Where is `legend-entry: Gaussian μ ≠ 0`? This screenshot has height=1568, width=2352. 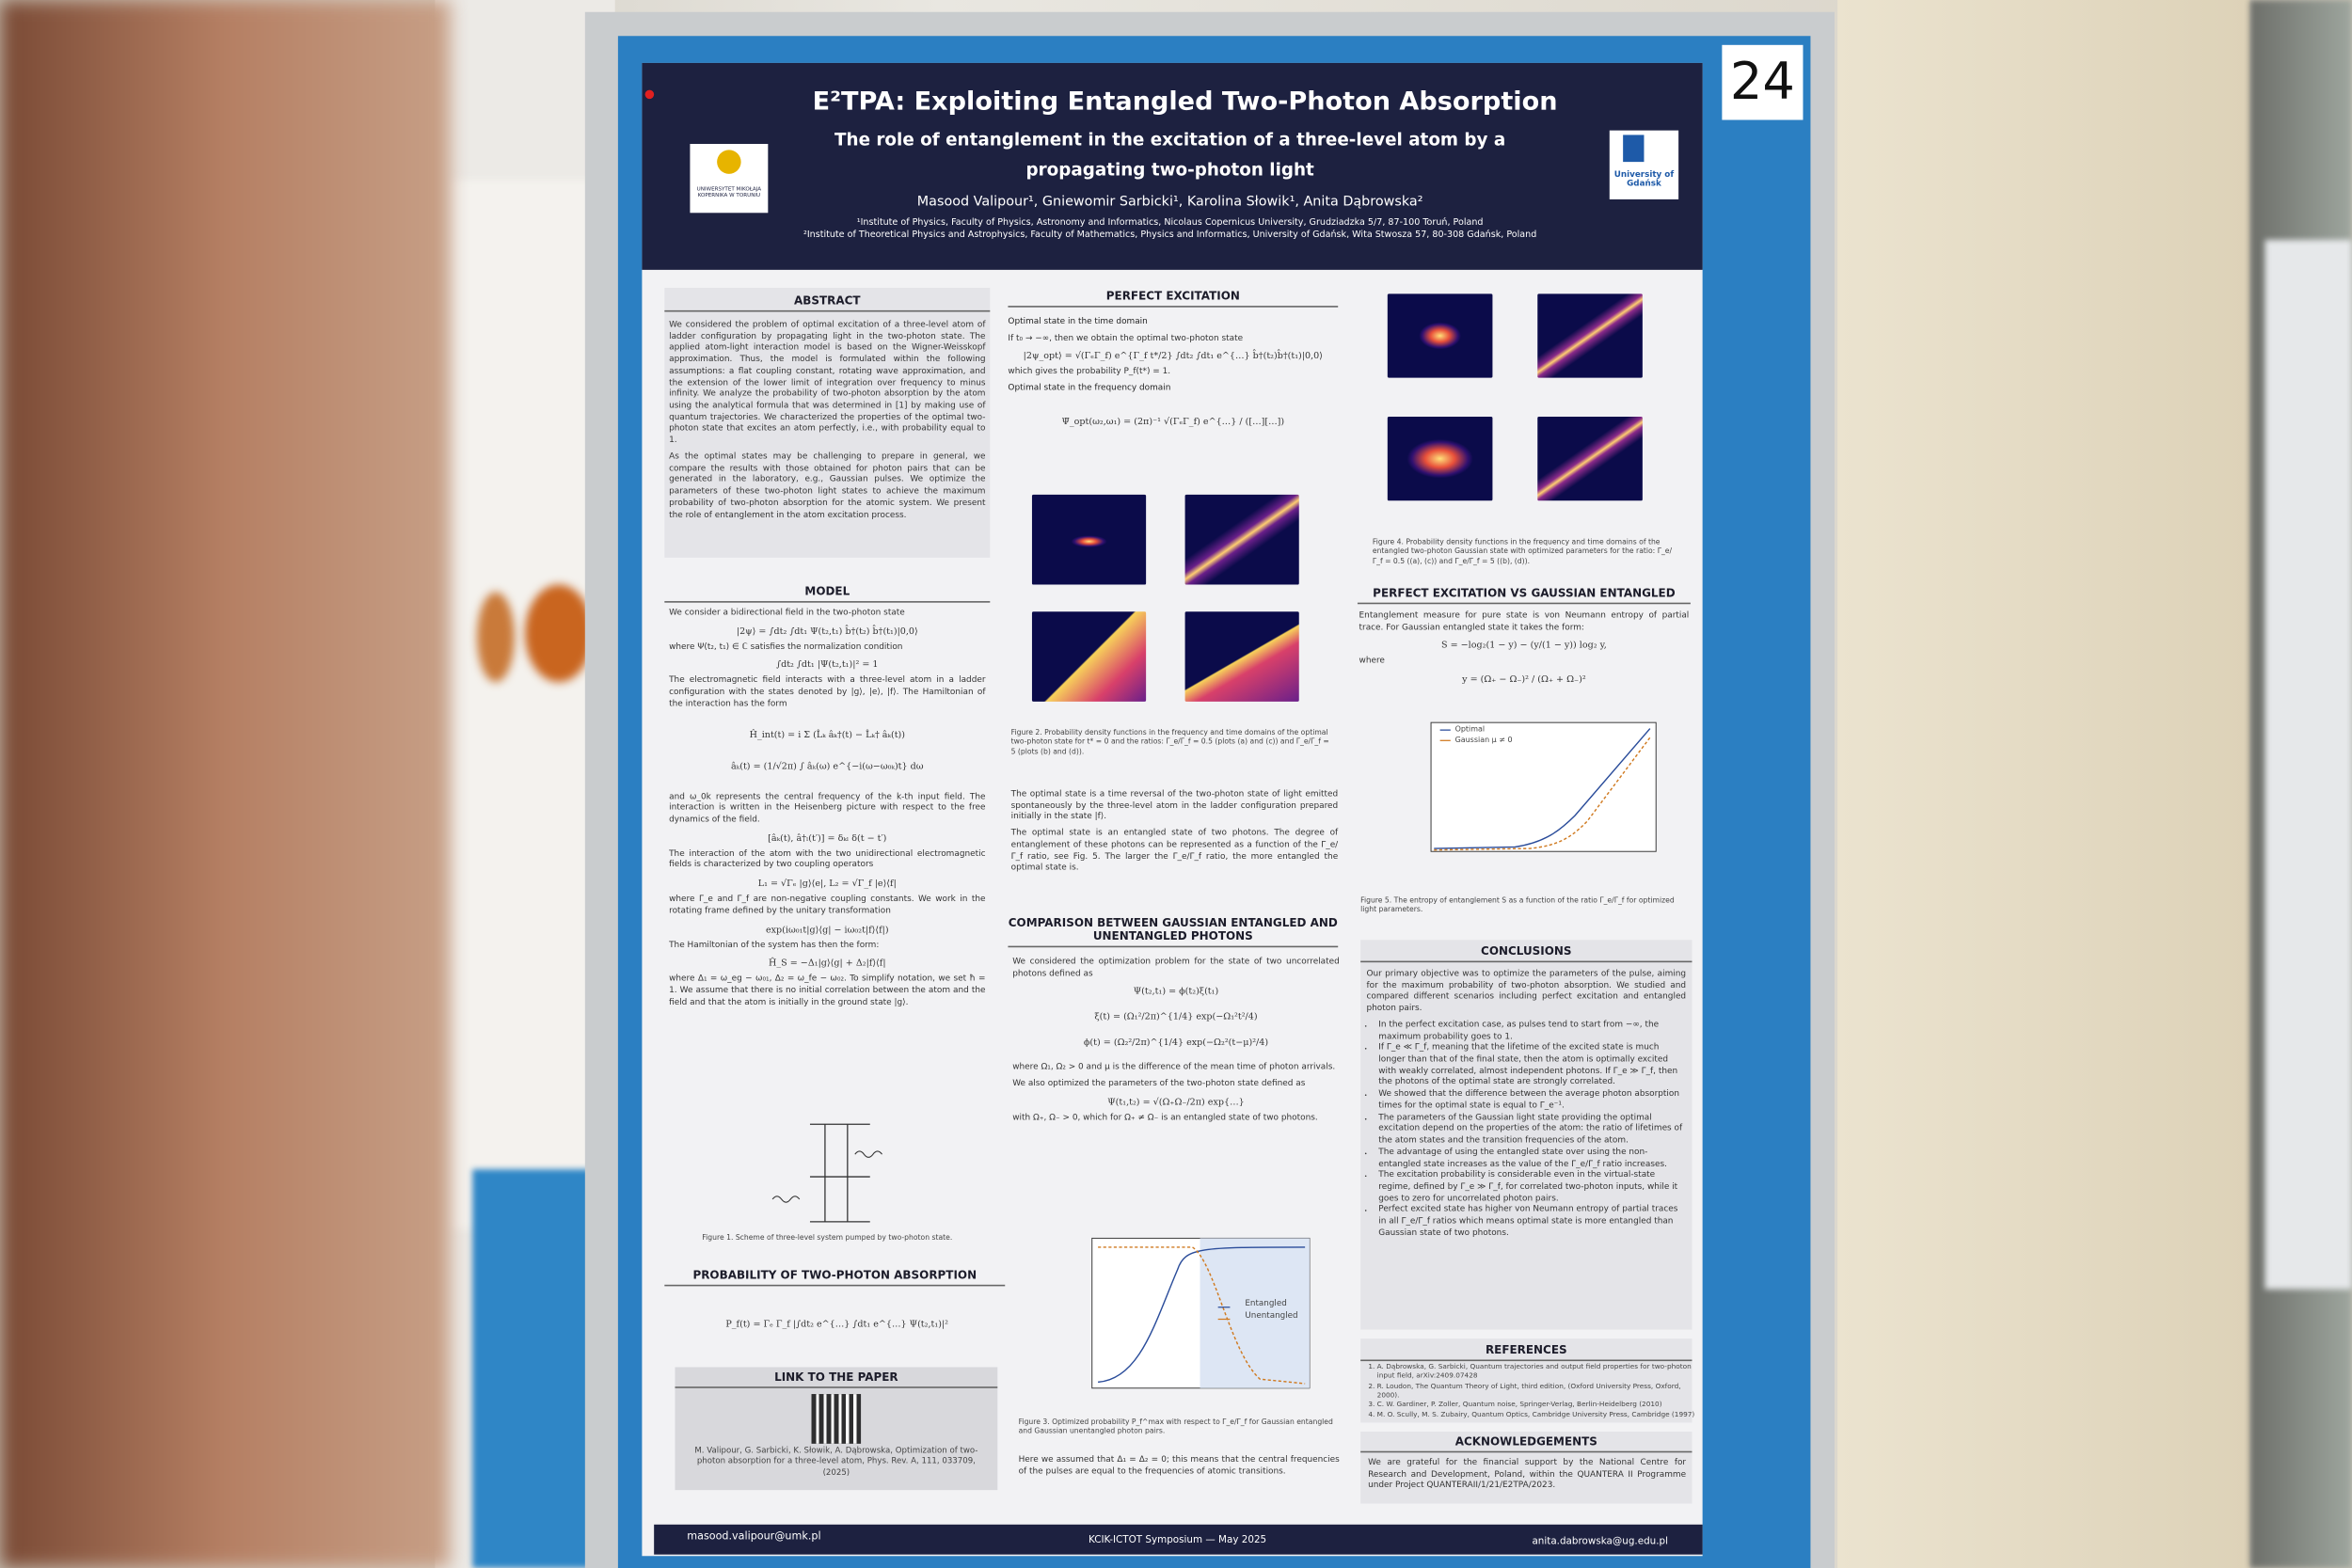 legend-entry: Gaussian μ ≠ 0 is located at coordinates (1483, 741).